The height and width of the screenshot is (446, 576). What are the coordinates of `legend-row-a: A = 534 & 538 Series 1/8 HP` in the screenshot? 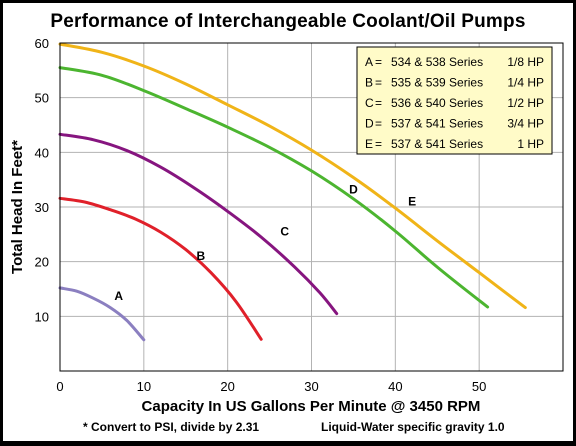 It's located at (454, 62).